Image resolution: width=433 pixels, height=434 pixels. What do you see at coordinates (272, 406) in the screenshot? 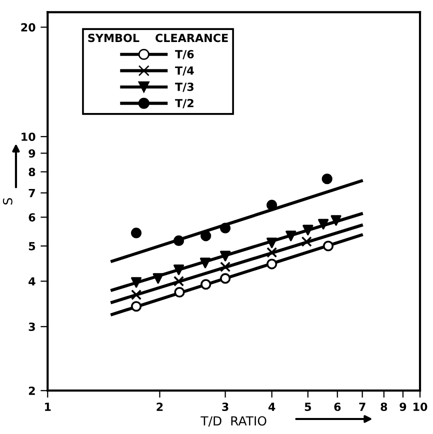
I see `x-tick-label: 4` at bounding box center [272, 406].